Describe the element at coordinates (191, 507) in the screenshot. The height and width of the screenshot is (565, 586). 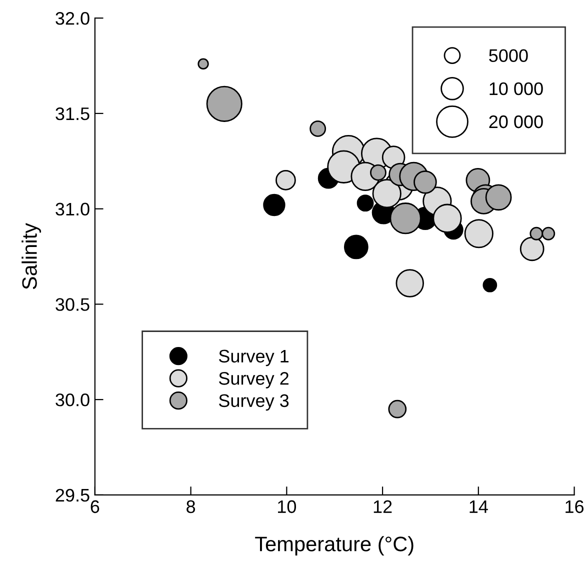
I see `x-tick-label: 8` at that location.